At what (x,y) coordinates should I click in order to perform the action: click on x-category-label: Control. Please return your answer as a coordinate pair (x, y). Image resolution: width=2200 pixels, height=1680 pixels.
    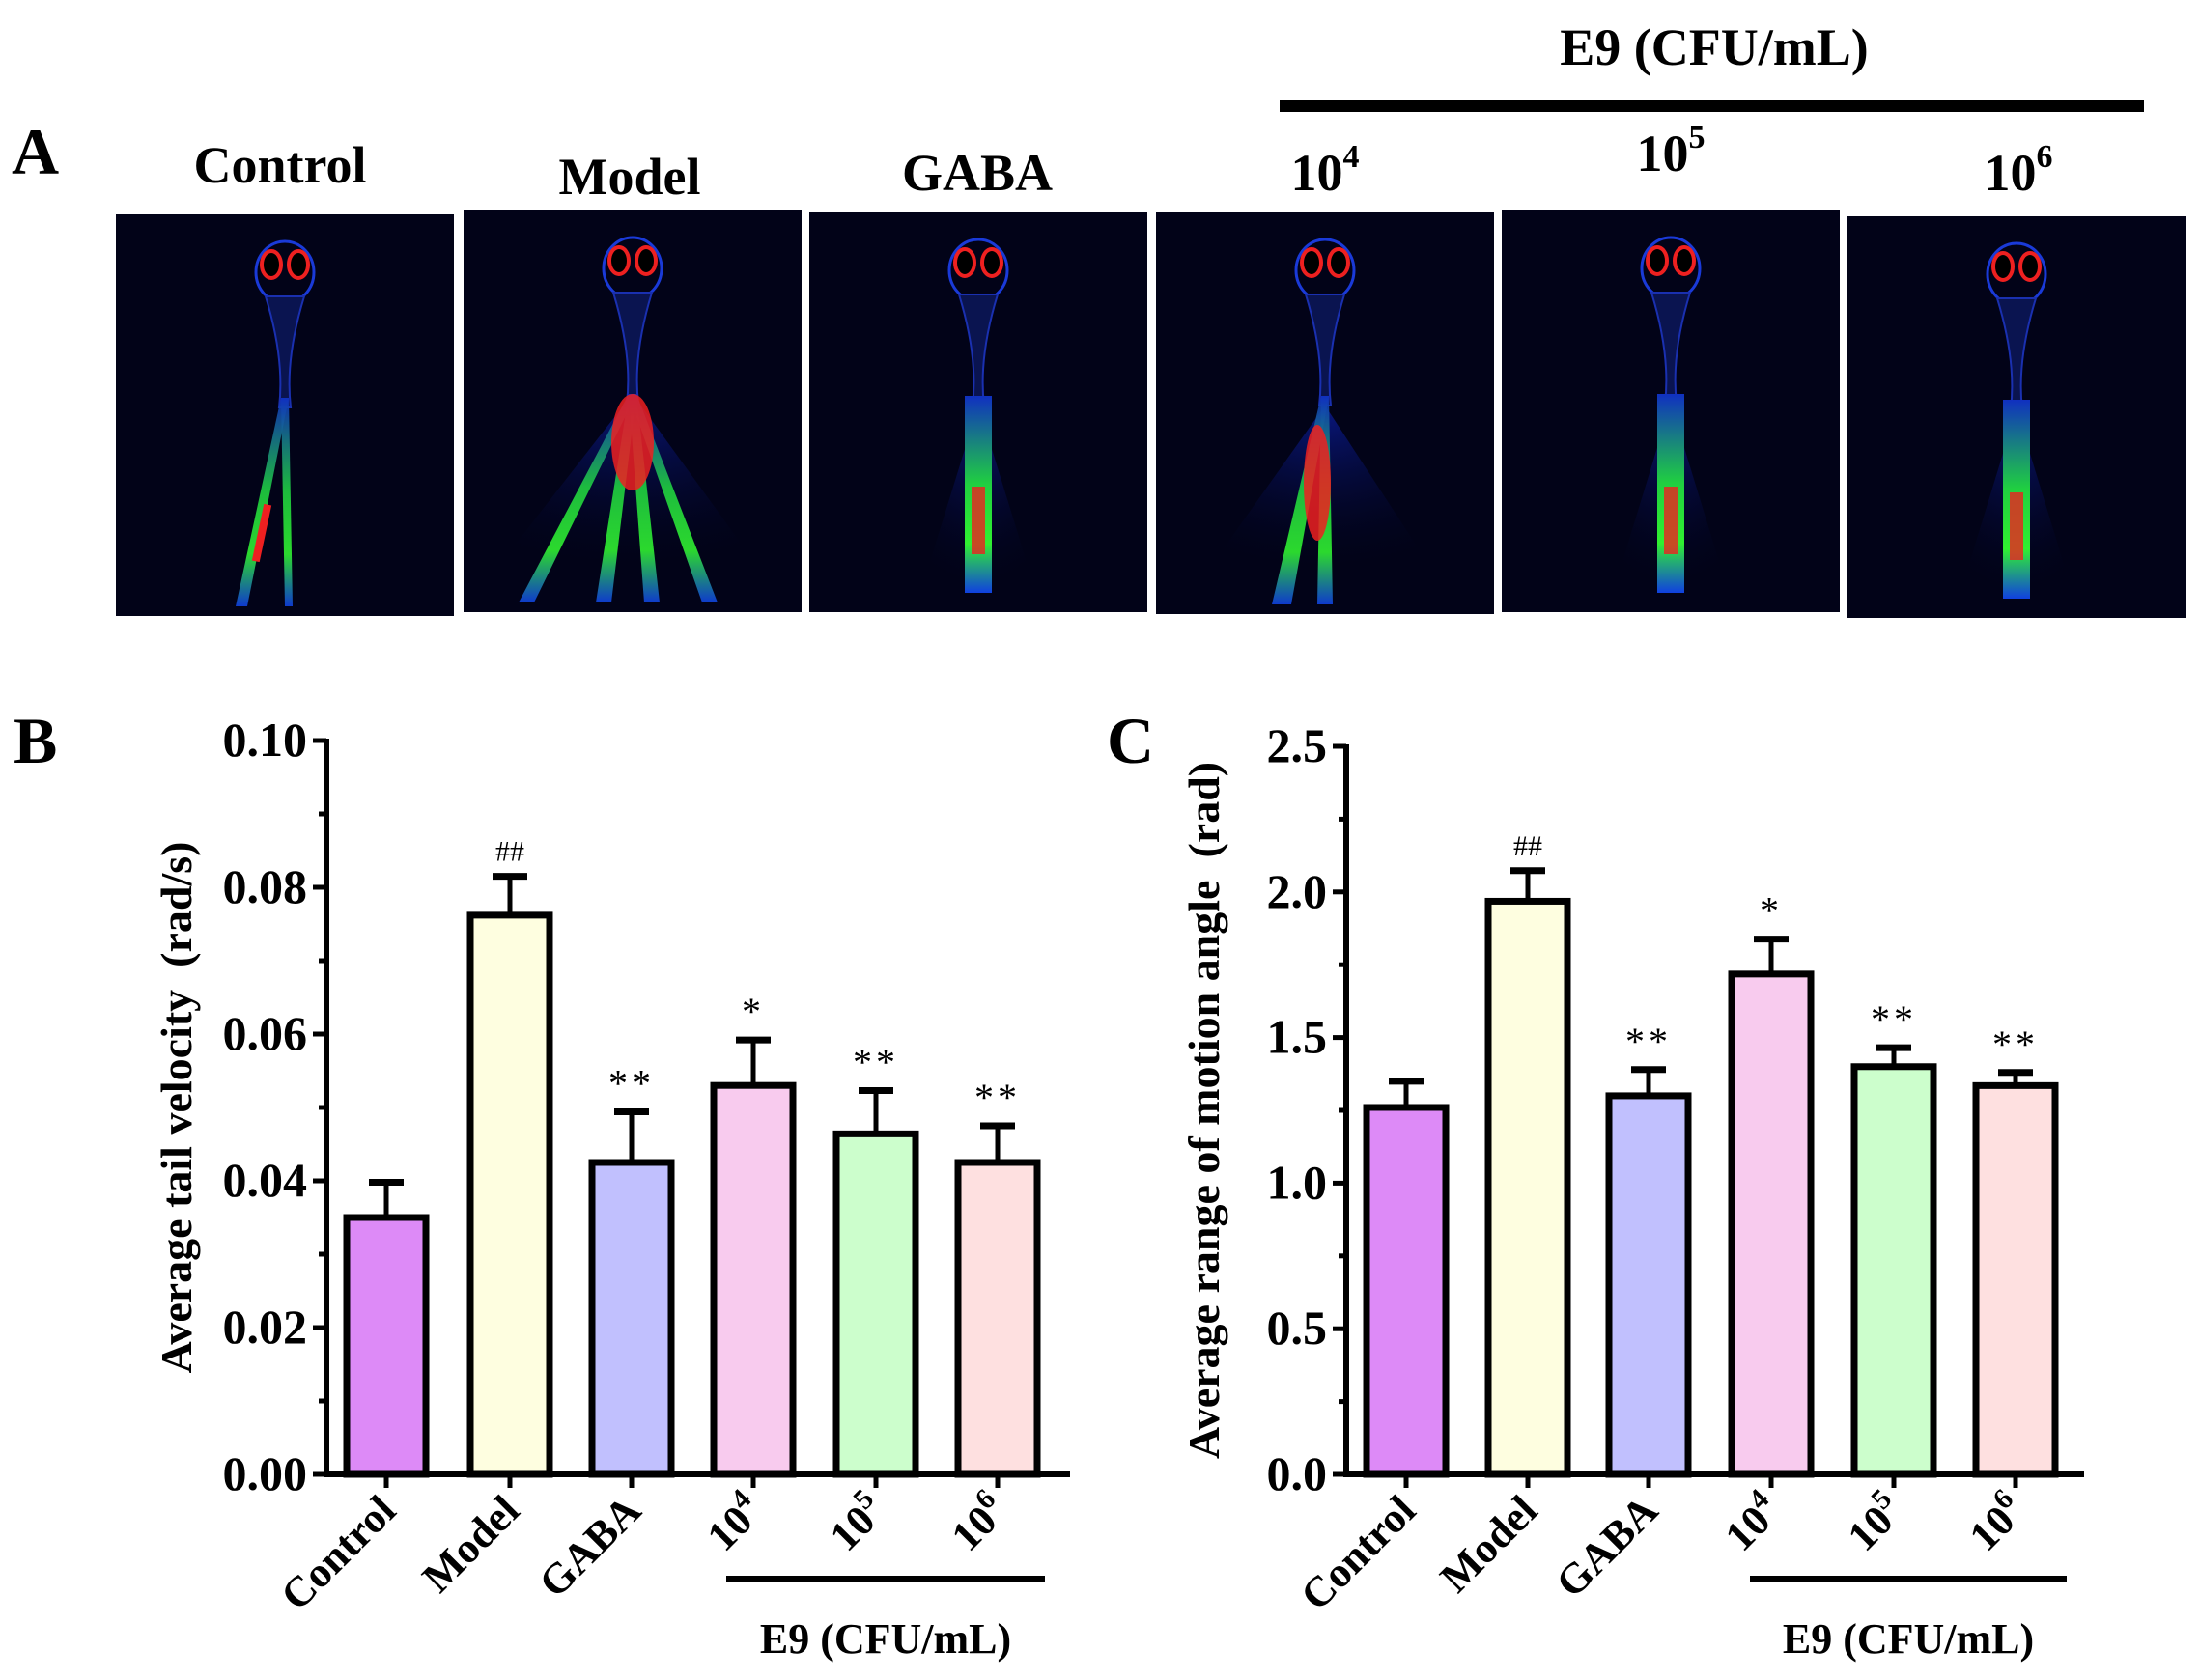
    Looking at the image, I should click on (1357, 1553).